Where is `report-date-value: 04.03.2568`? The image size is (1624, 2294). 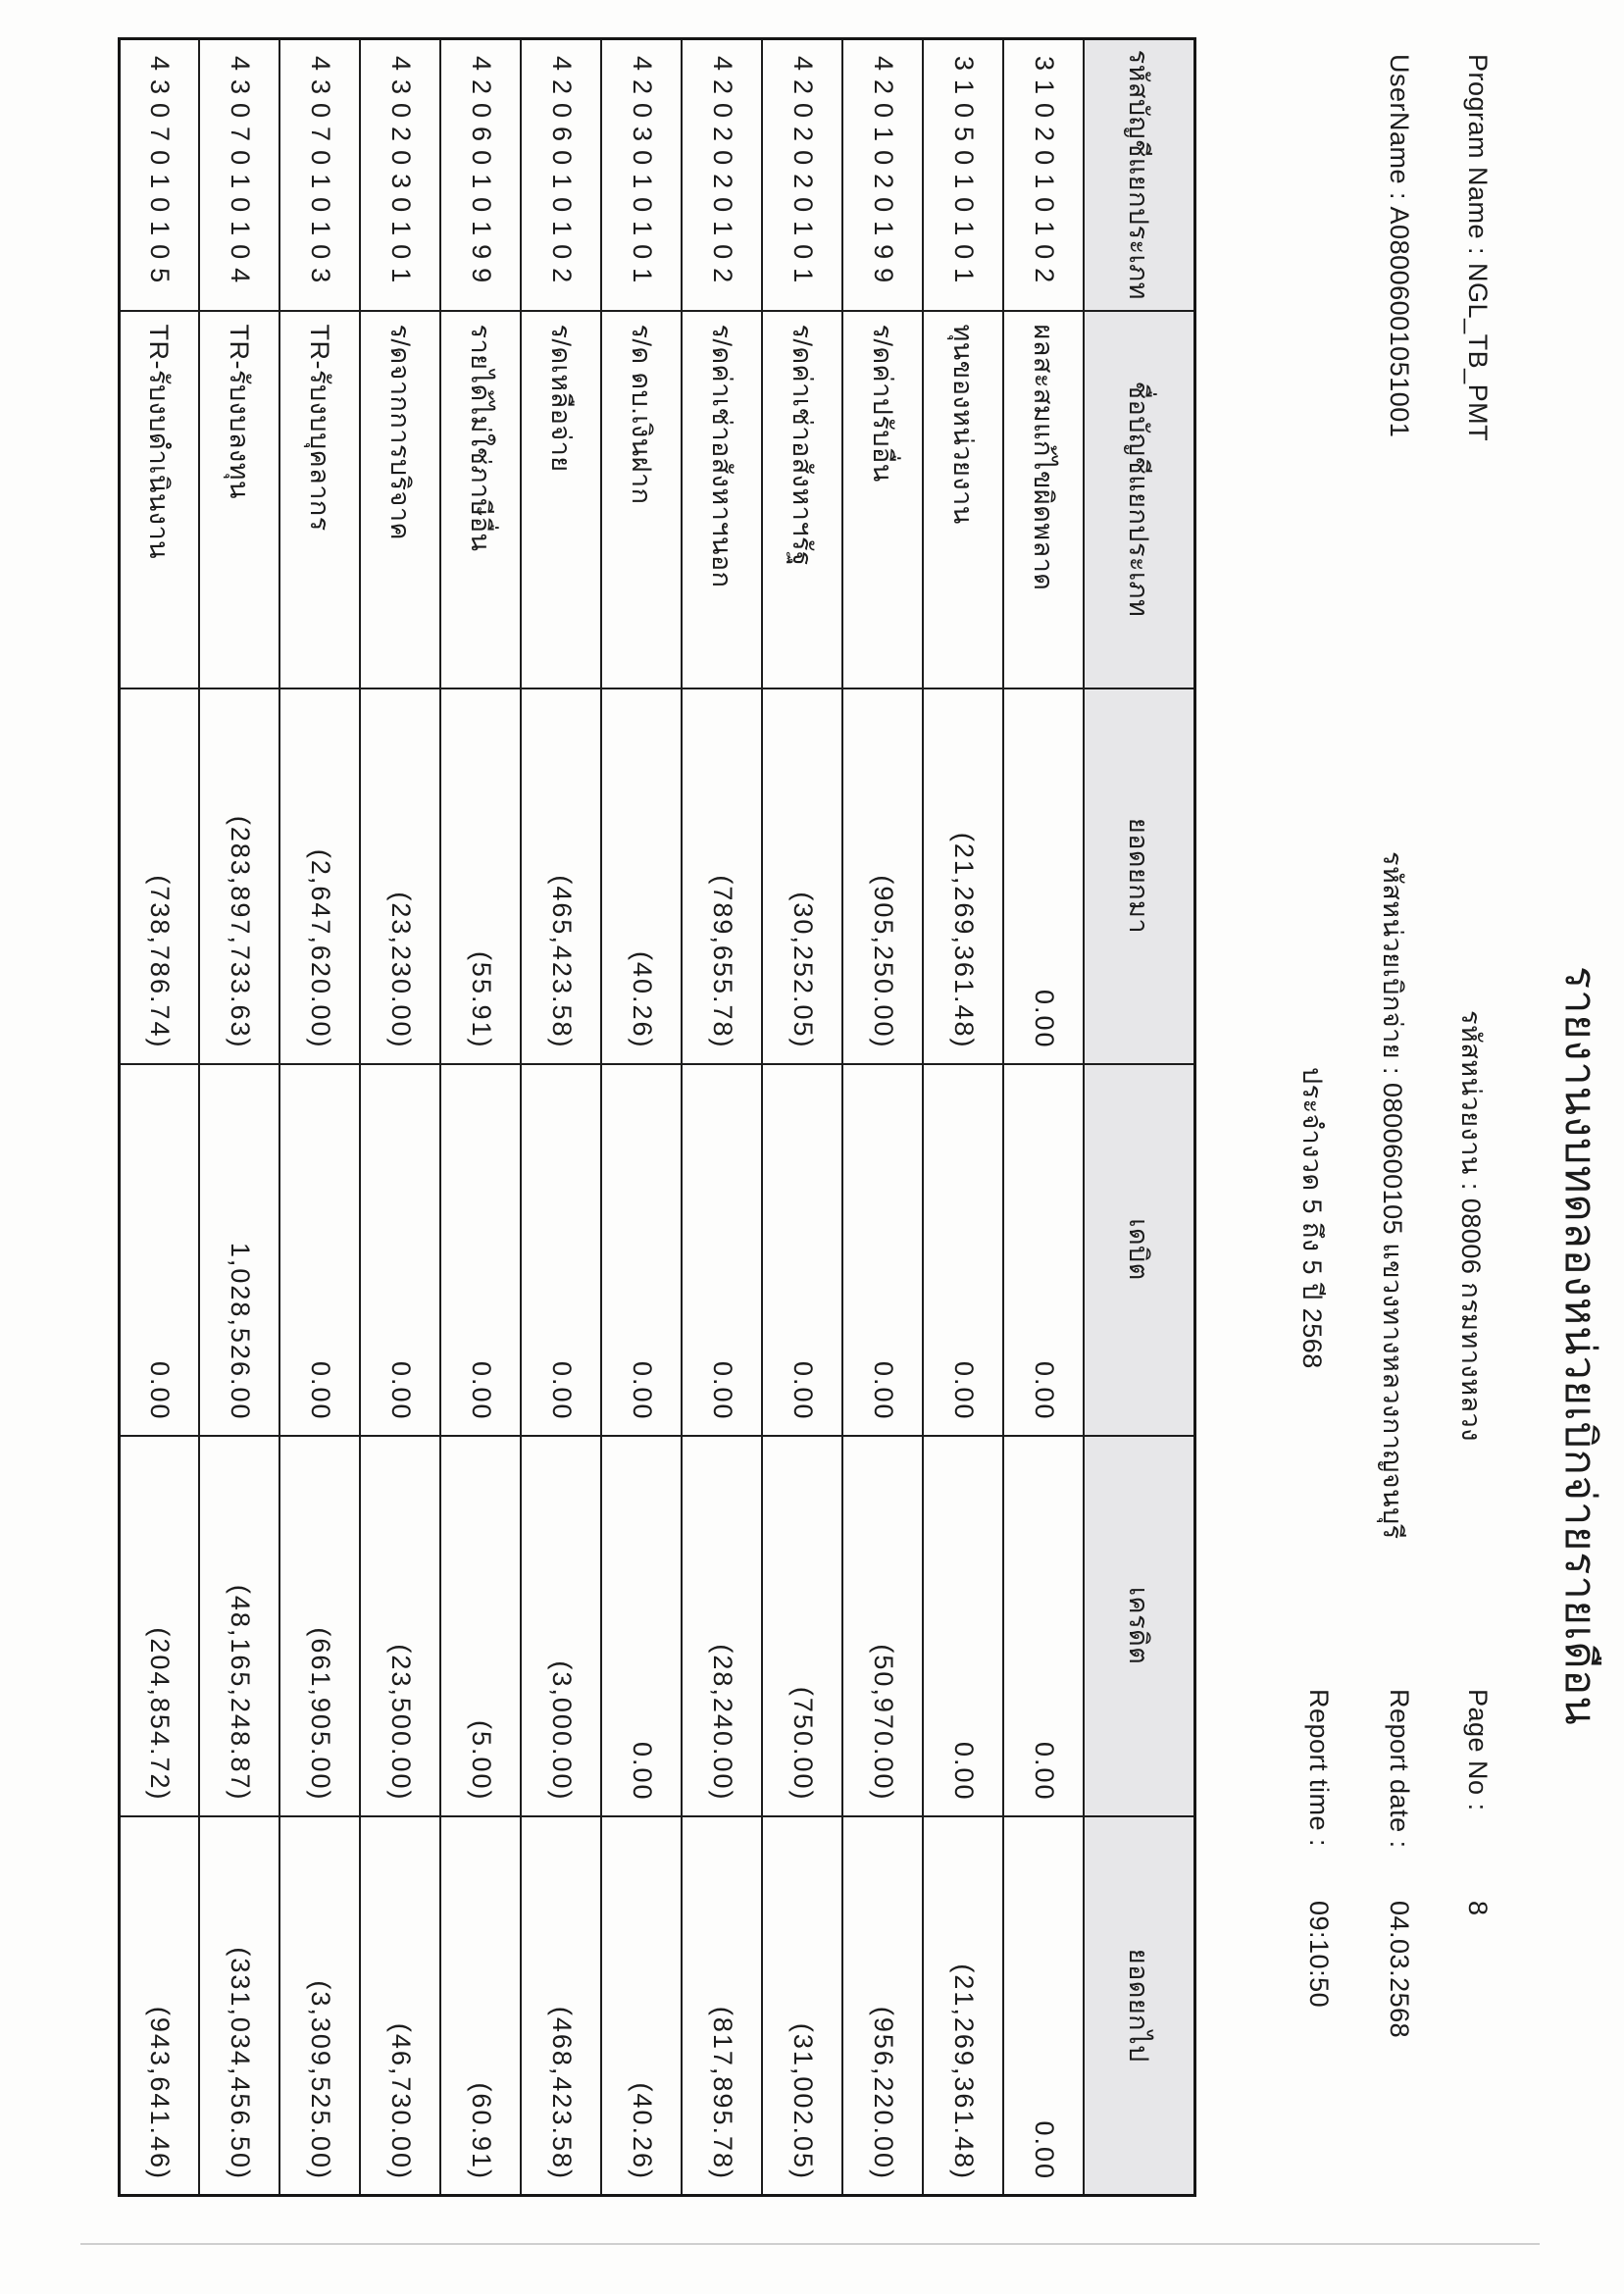
report-date-value: 04.03.2568 is located at coordinates (1399, 1970).